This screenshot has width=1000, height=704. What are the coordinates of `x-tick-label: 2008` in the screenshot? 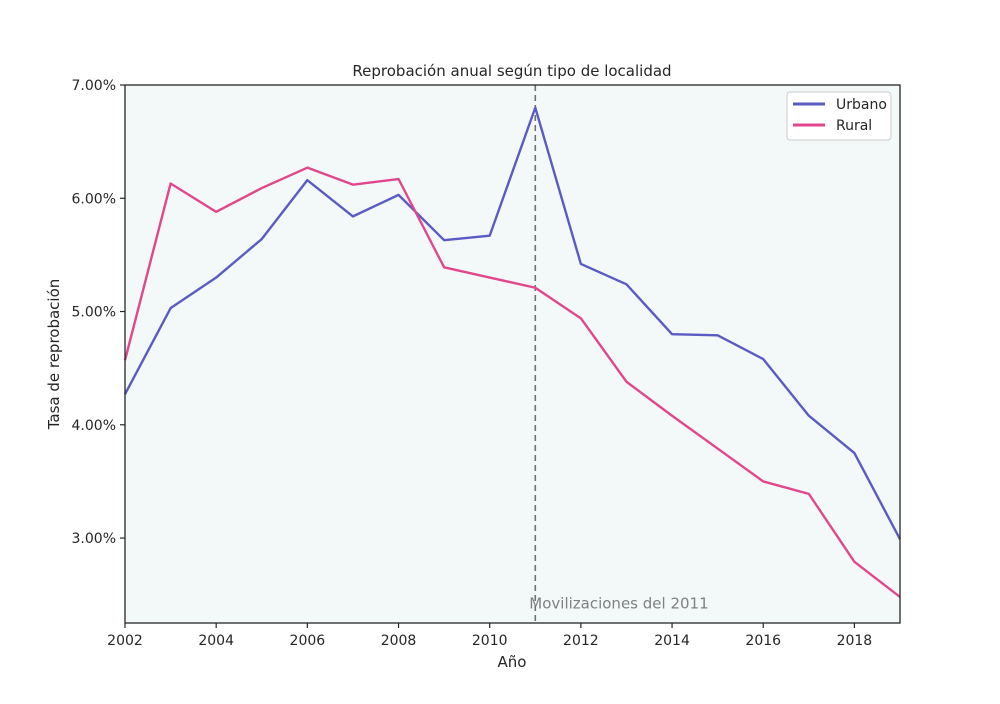 It's located at (399, 641).